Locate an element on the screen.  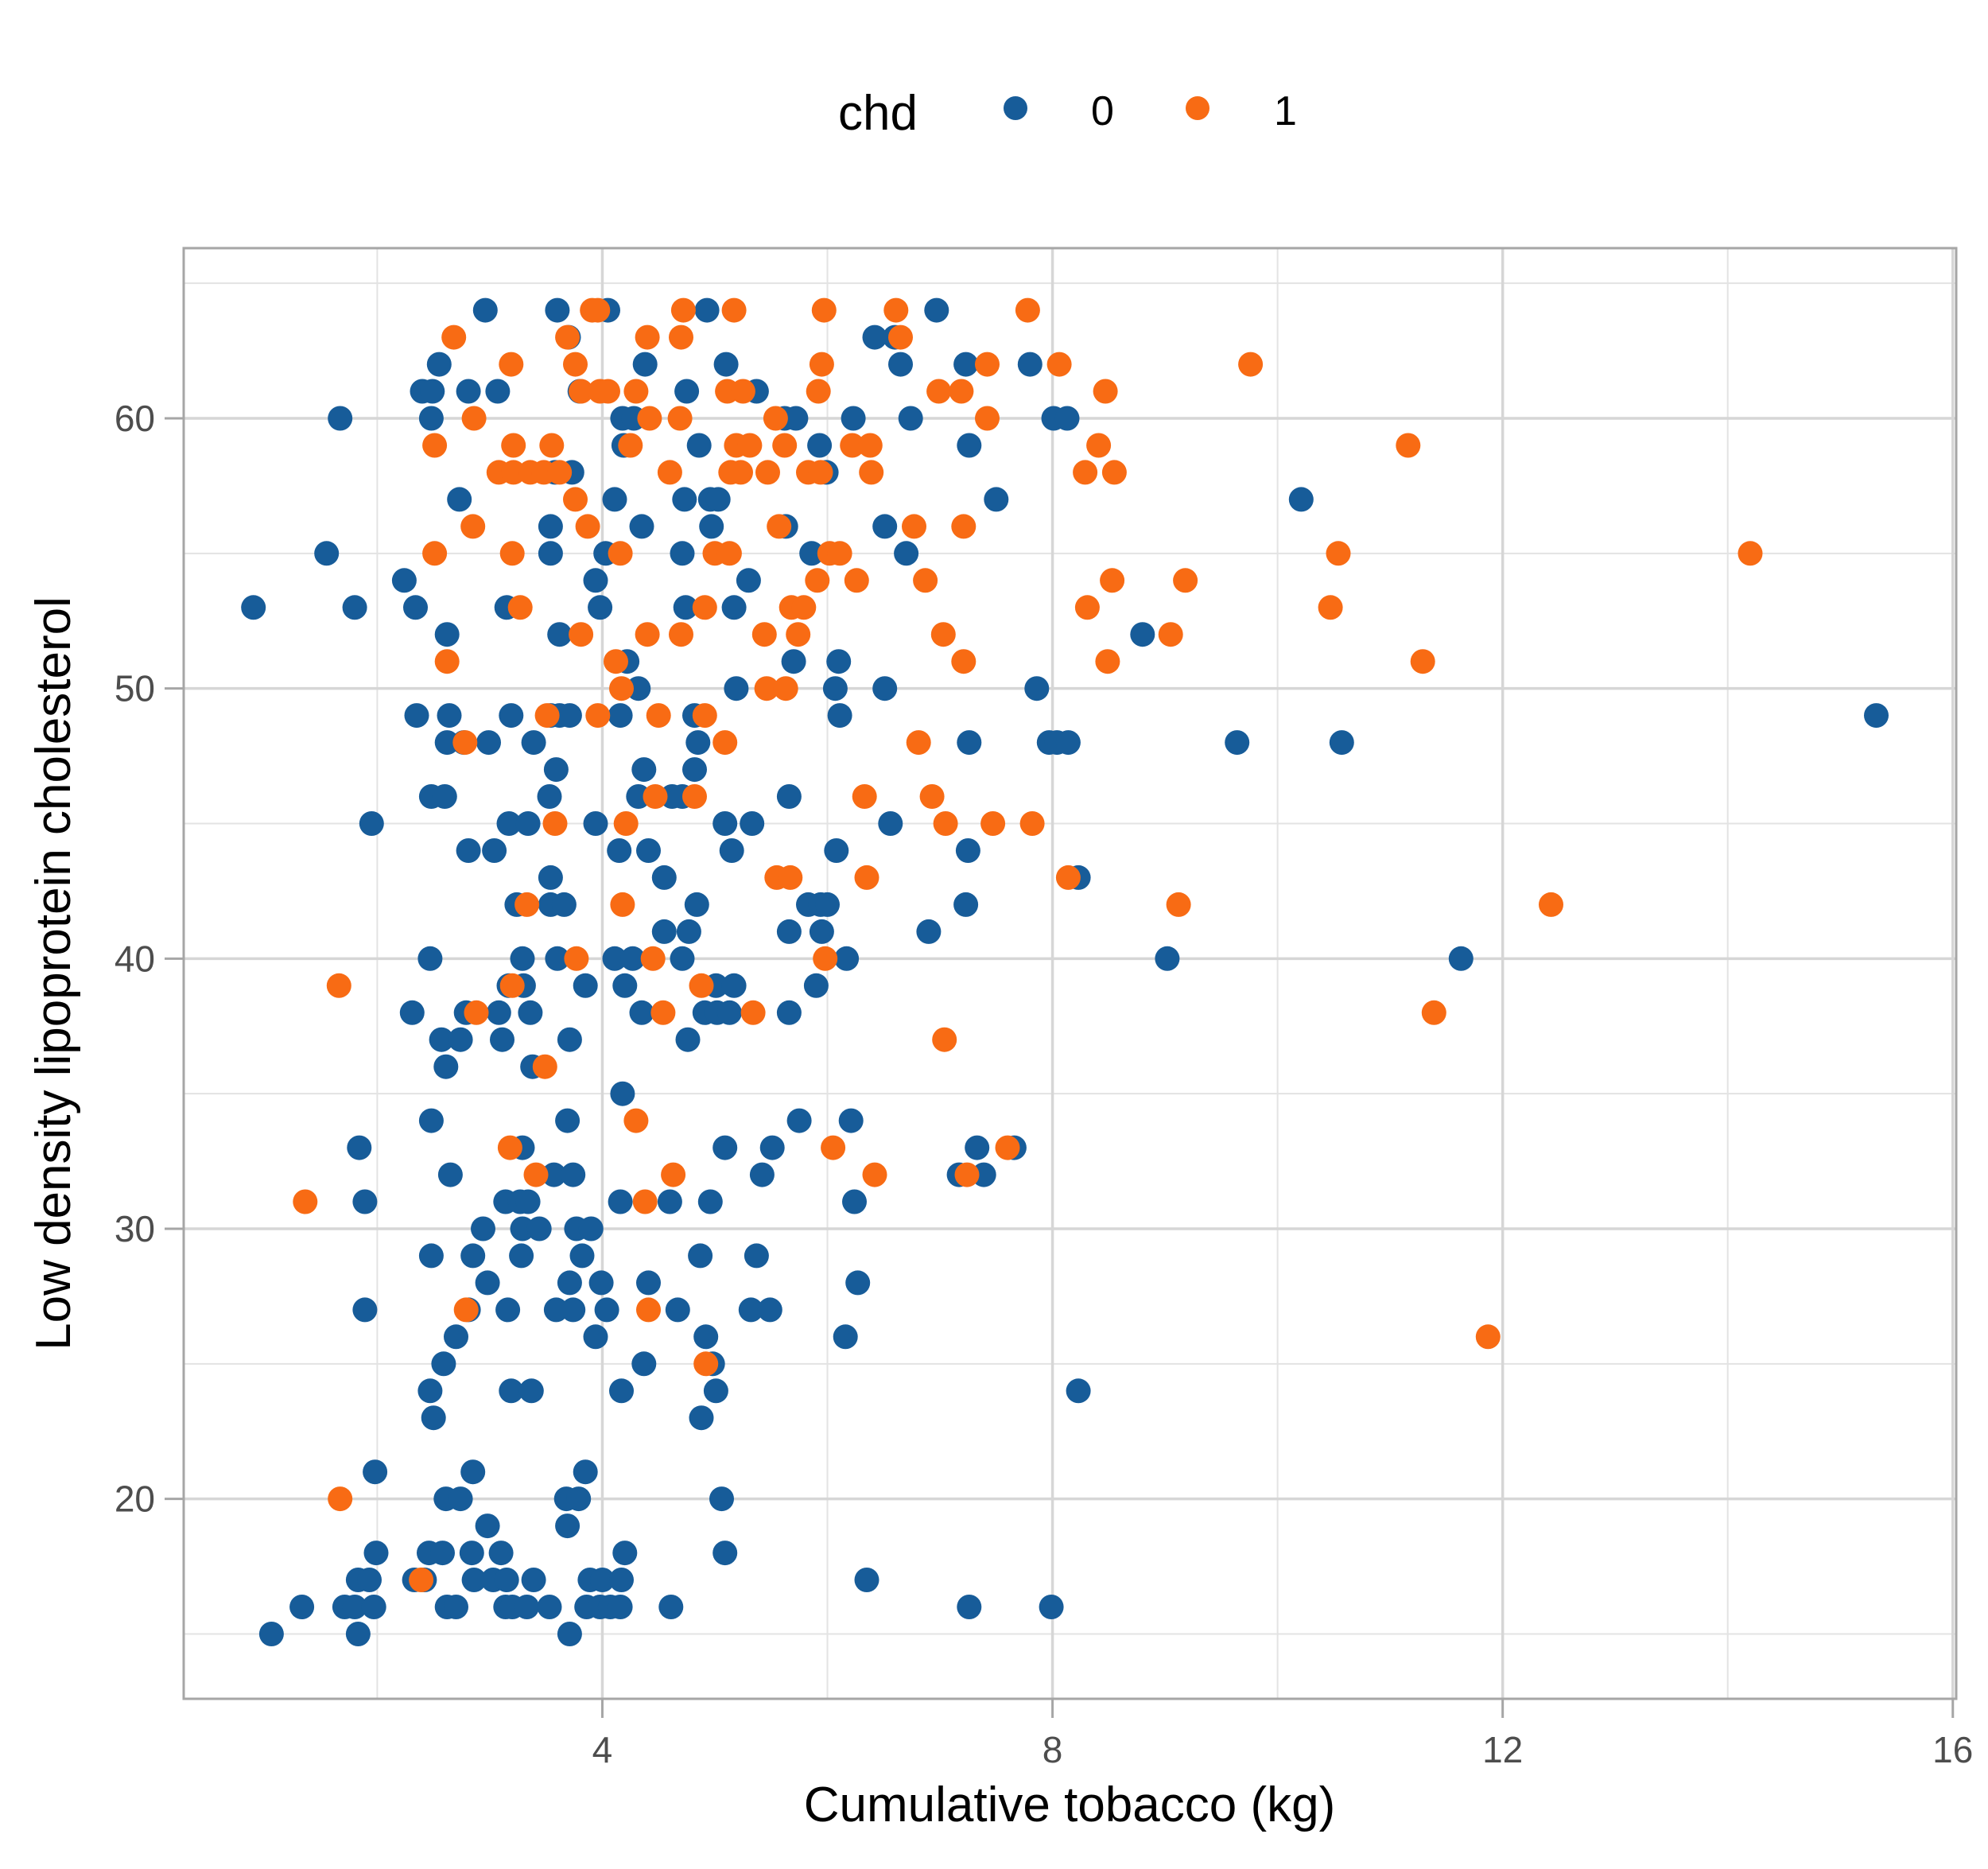
y-tick-label: 30 is located at coordinates (135, 1228).